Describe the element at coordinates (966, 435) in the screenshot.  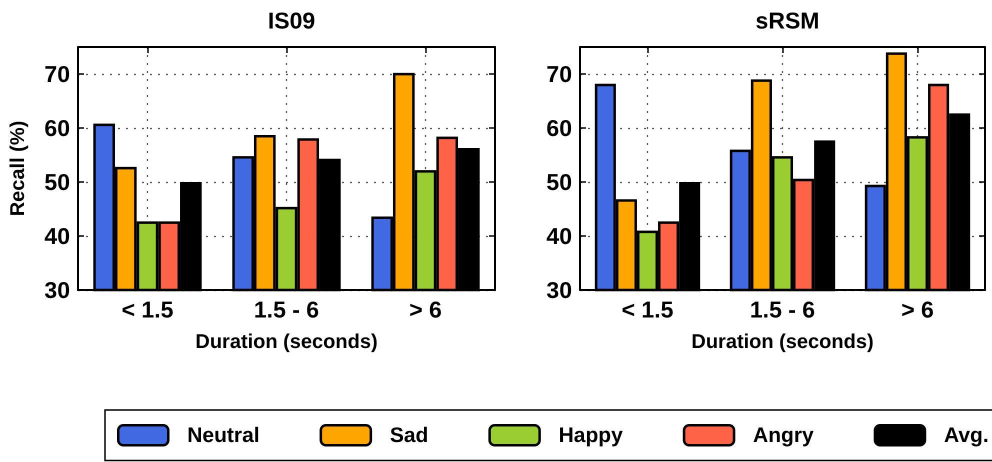
I see `legend-label: Avg.` at that location.